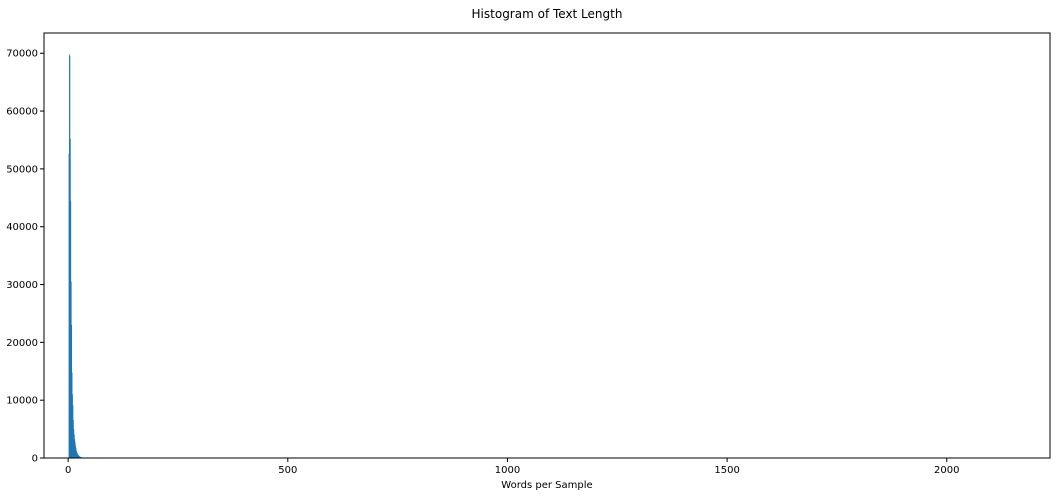  Describe the element at coordinates (77, 256) in the screenshot. I see `histogram-bars` at that location.